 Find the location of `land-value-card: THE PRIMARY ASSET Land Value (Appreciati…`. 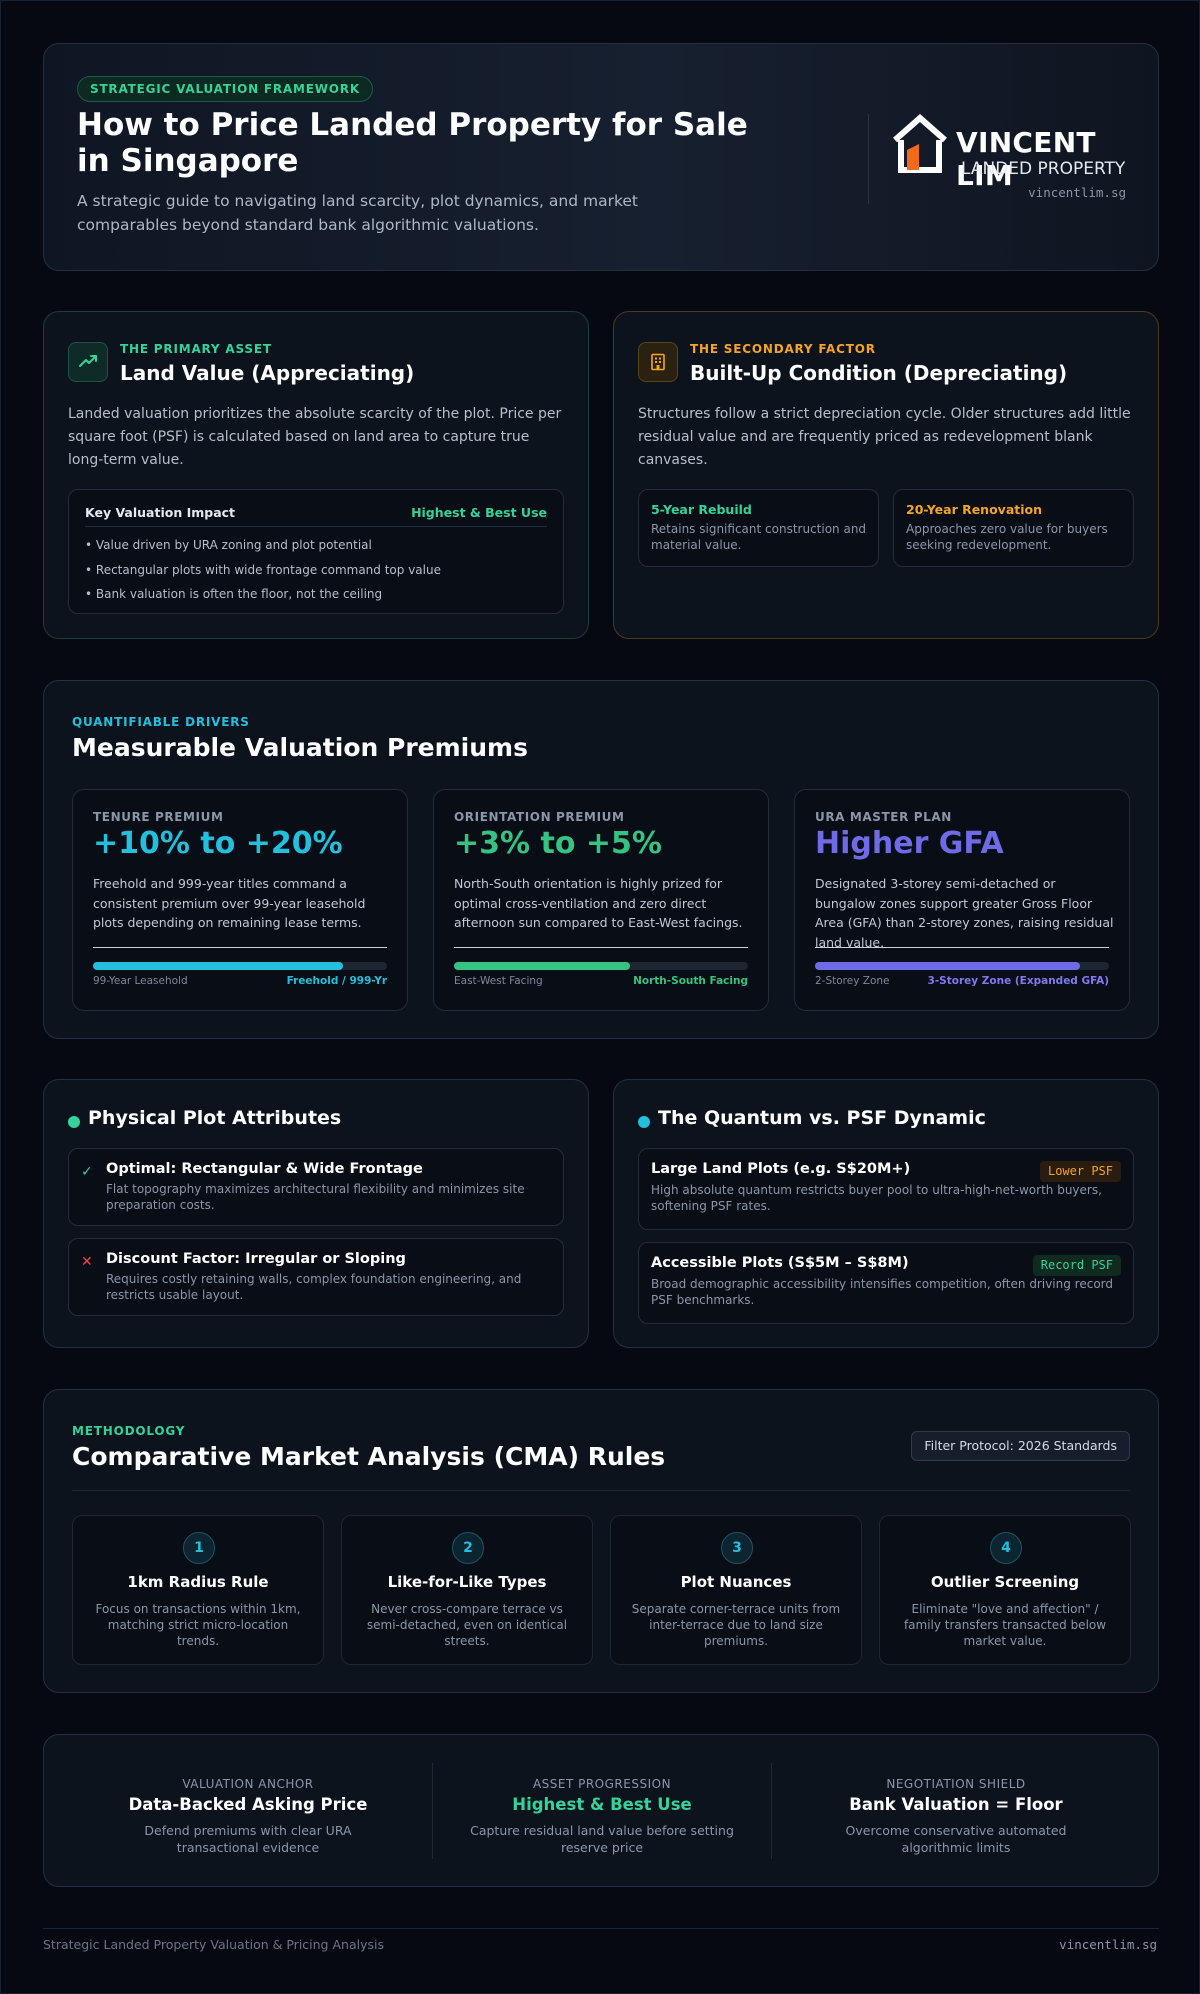

land-value-card: THE PRIMARY ASSET Land Value (Appreciati… is located at coordinates (316, 475).